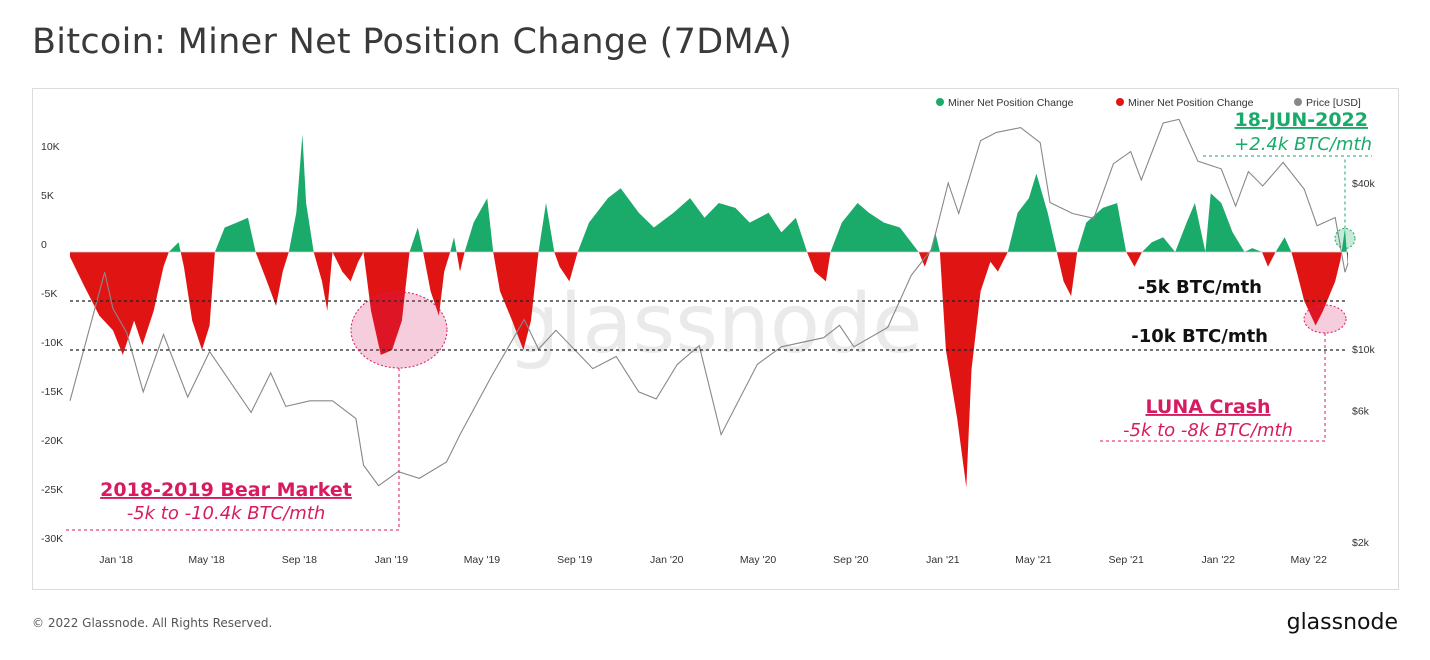 This screenshot has width=1430, height=660. What do you see at coordinates (758, 560) in the screenshot?
I see `x-tick-label: May '20` at bounding box center [758, 560].